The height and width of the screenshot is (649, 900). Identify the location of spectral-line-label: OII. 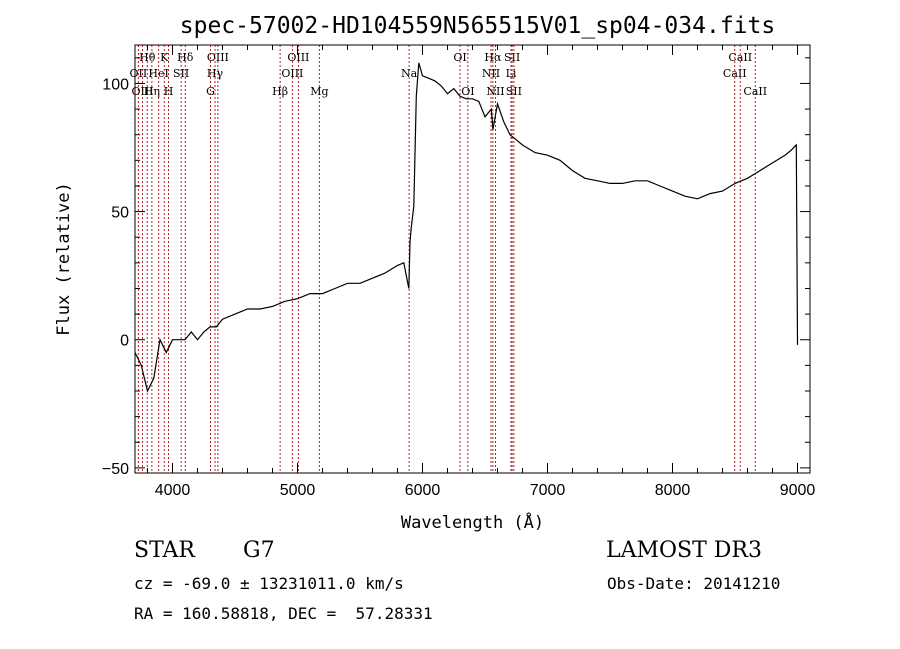
(139, 73).